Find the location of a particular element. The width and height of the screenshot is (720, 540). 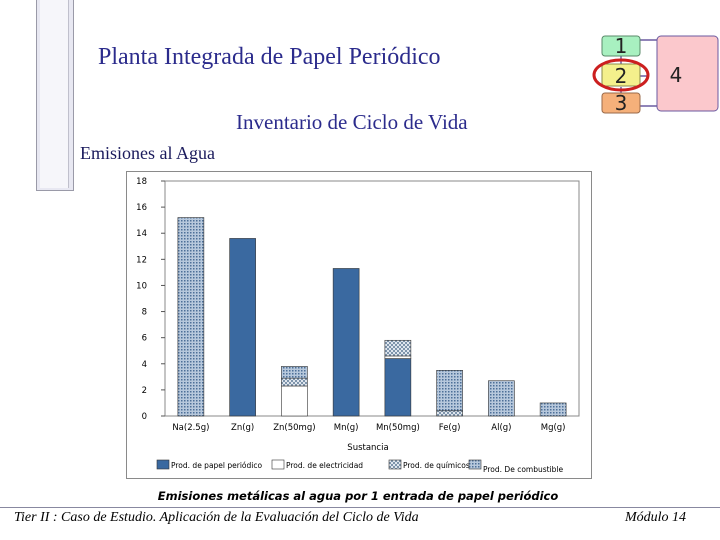

x-tick-label: Na(2.5g) is located at coordinates (190, 428).